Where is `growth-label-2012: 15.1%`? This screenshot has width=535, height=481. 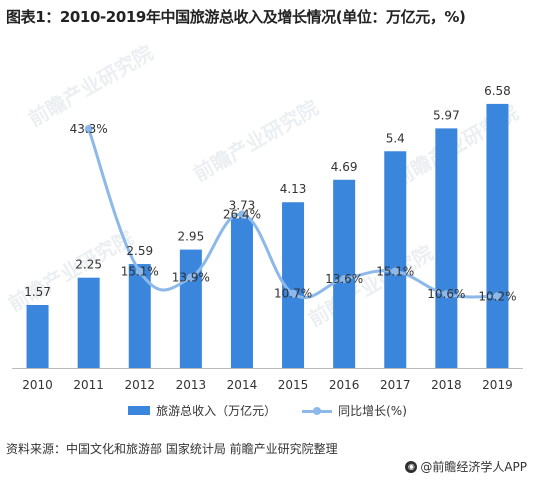 growth-label-2012: 15.1% is located at coordinates (140, 272).